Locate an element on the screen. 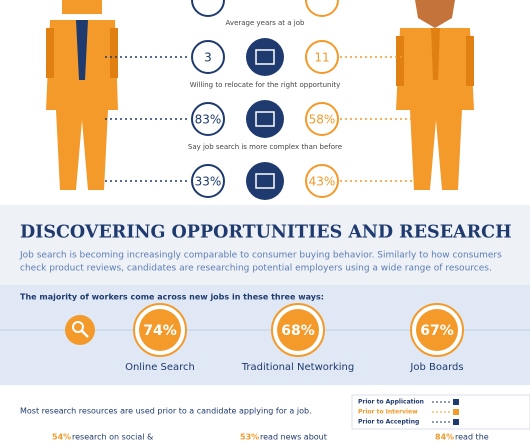 The height and width of the screenshot is (446, 530). left-value: 3 is located at coordinates (208, 58).